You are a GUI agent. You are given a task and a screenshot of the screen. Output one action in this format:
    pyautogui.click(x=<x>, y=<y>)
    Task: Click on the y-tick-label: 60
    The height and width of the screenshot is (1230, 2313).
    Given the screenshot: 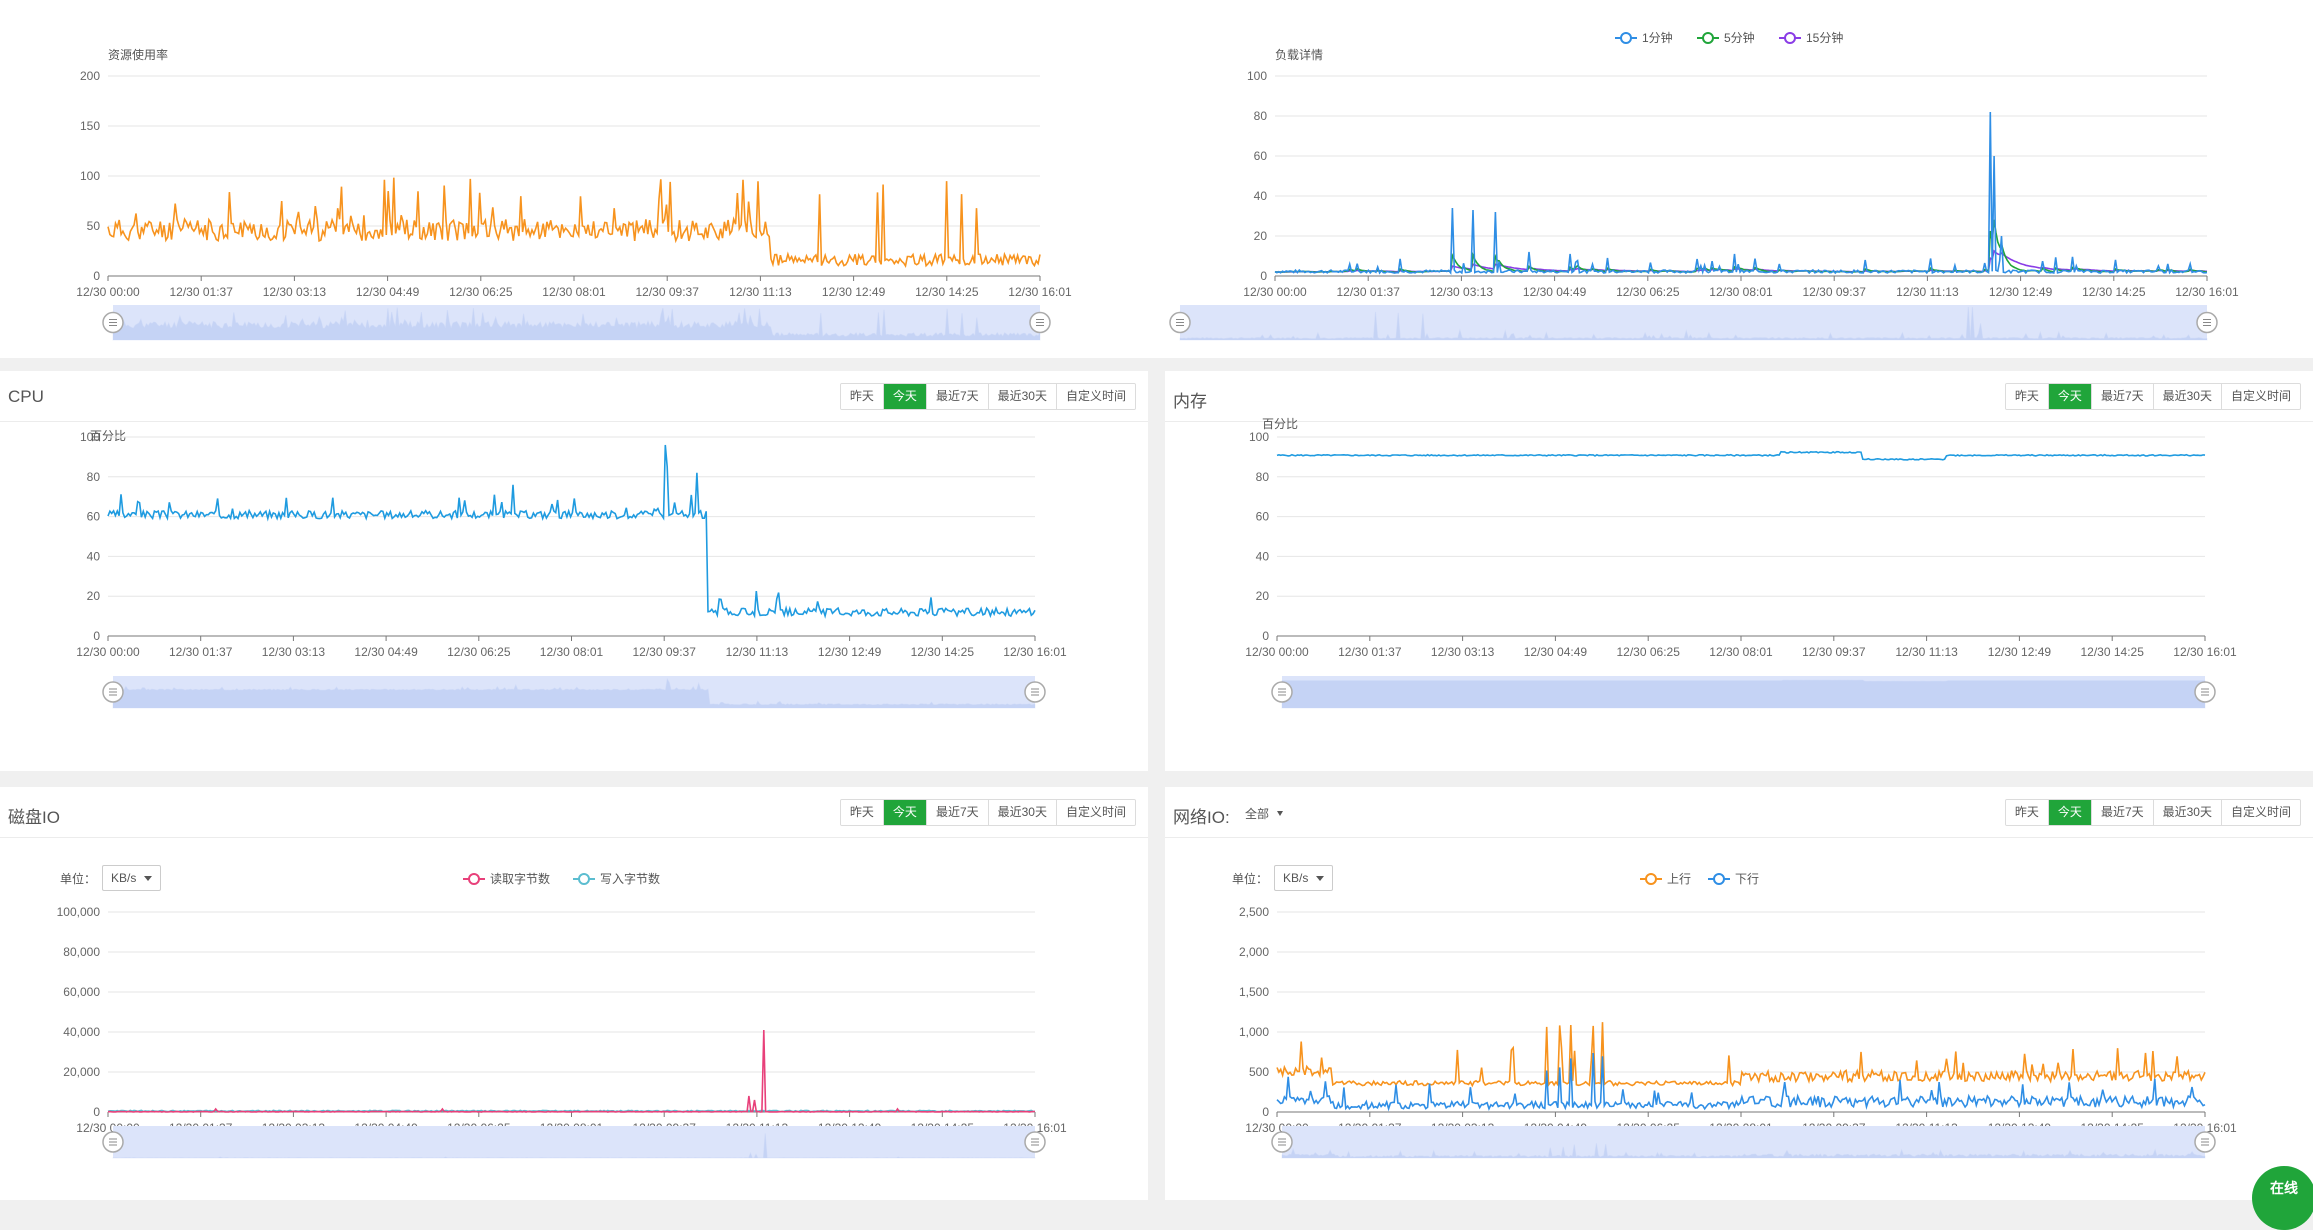 What is the action you would take?
    pyautogui.click(x=1263, y=517)
    